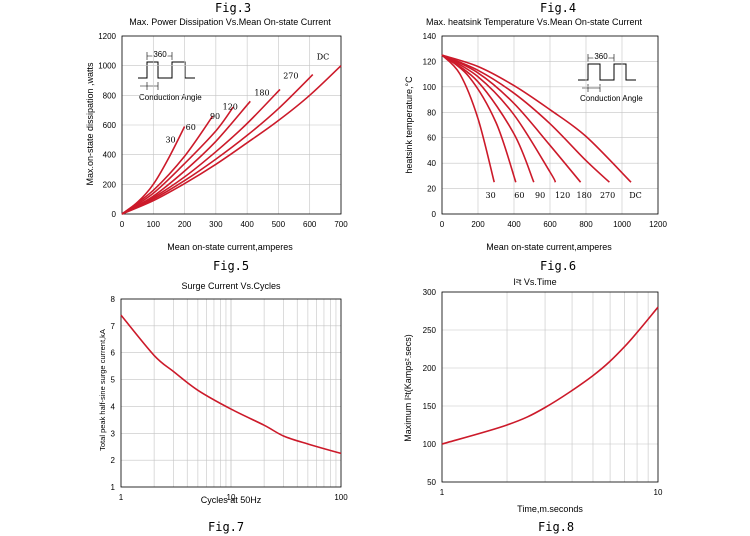 Image resolution: width=750 pixels, height=536 pixels. What do you see at coordinates (558, 8) in the screenshot?
I see `fig-label-4: Fig.4` at bounding box center [558, 8].